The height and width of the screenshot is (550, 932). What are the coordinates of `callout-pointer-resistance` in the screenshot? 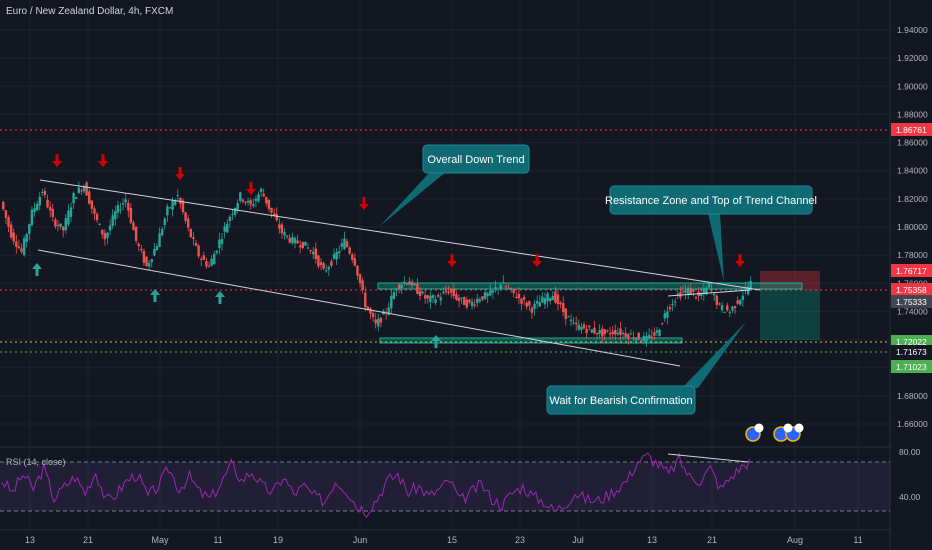 It's located at (716, 247).